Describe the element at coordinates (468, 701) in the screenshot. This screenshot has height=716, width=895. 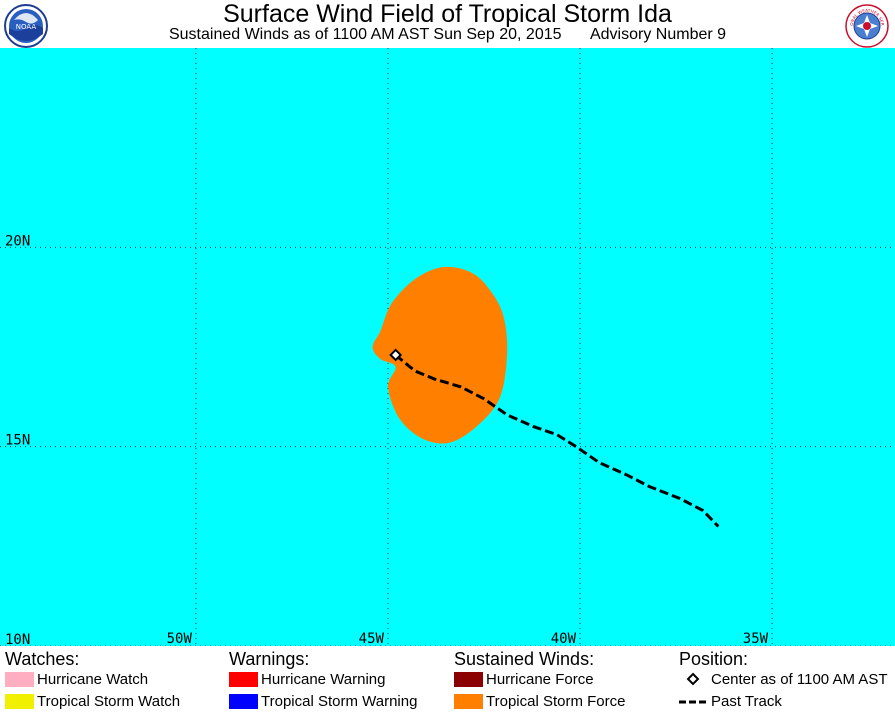
I see `tropical-storm-force-swatch` at that location.